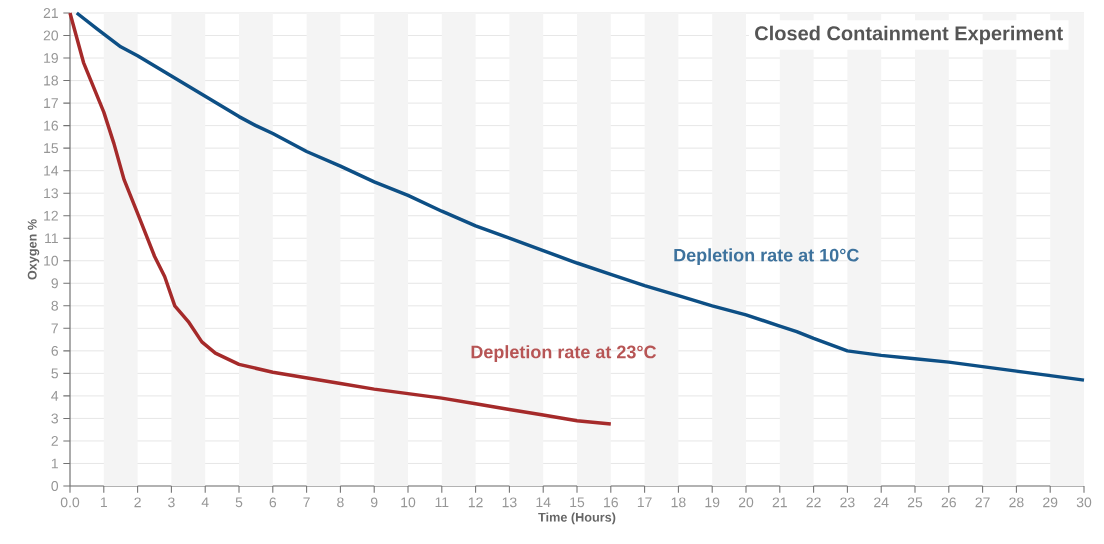 The image size is (1104, 544). I want to click on y-tick-label: 20, so click(51, 35).